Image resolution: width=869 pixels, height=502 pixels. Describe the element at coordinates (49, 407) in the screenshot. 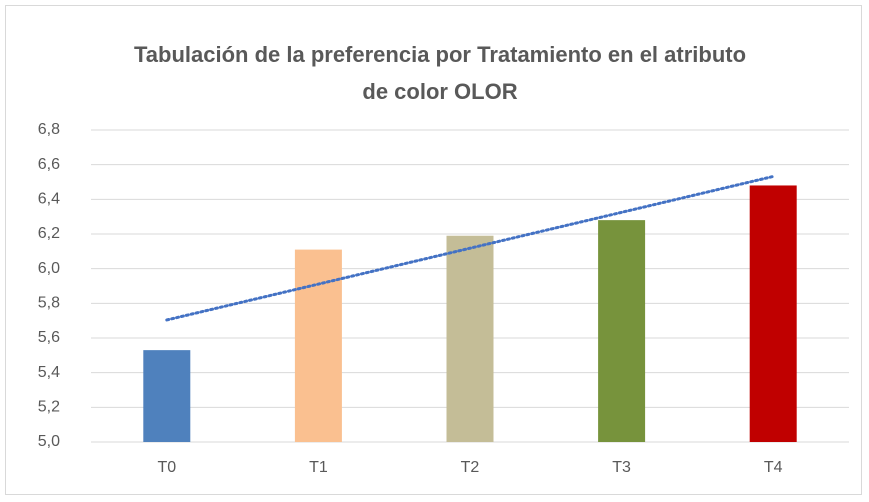

I see `y-tick-label: 5,2` at that location.